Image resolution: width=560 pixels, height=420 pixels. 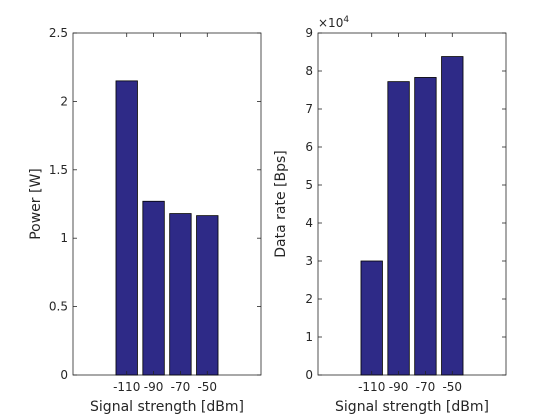 I want to click on y-tick-label: 9, so click(x=309, y=33).